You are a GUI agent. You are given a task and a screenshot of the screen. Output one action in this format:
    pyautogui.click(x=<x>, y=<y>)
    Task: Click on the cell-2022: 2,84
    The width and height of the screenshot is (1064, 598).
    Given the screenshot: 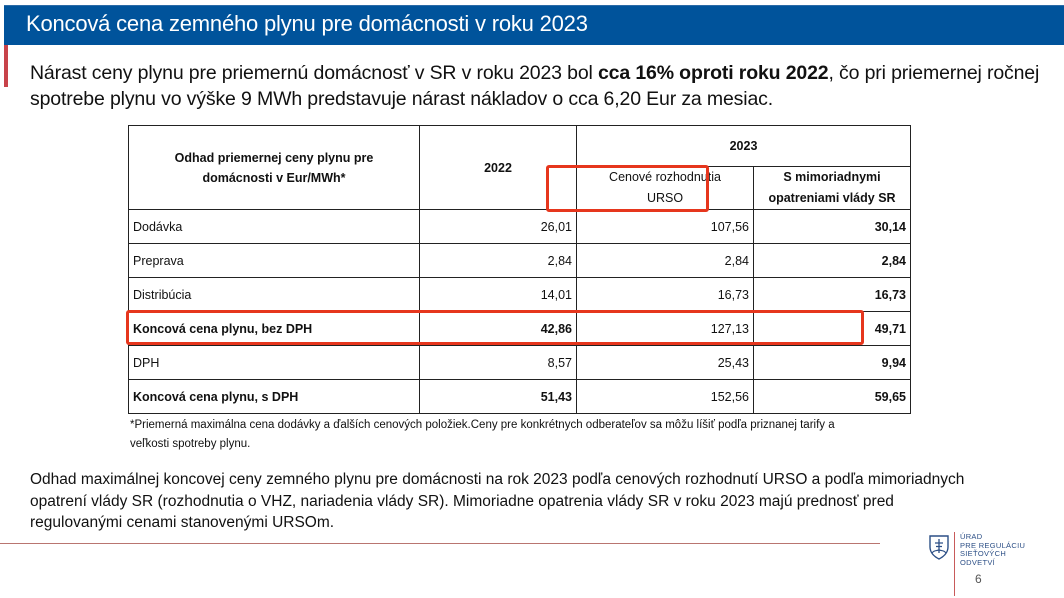 What is the action you would take?
    pyautogui.click(x=498, y=260)
    